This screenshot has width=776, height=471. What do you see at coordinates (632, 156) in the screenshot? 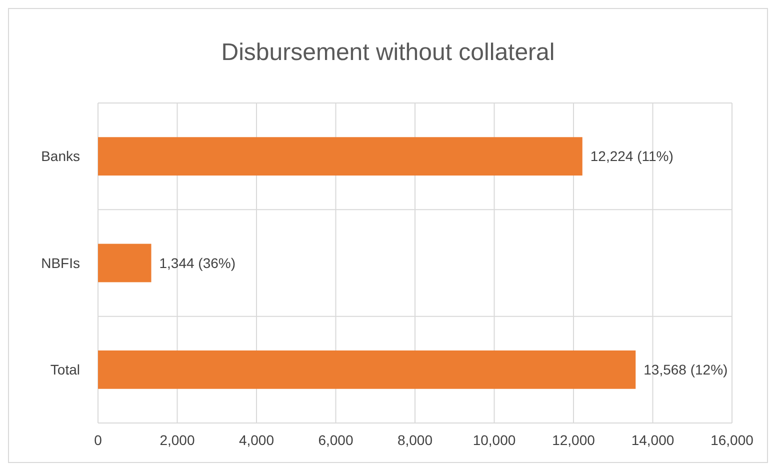
I see `data-label: 12,224 (11%)` at bounding box center [632, 156].